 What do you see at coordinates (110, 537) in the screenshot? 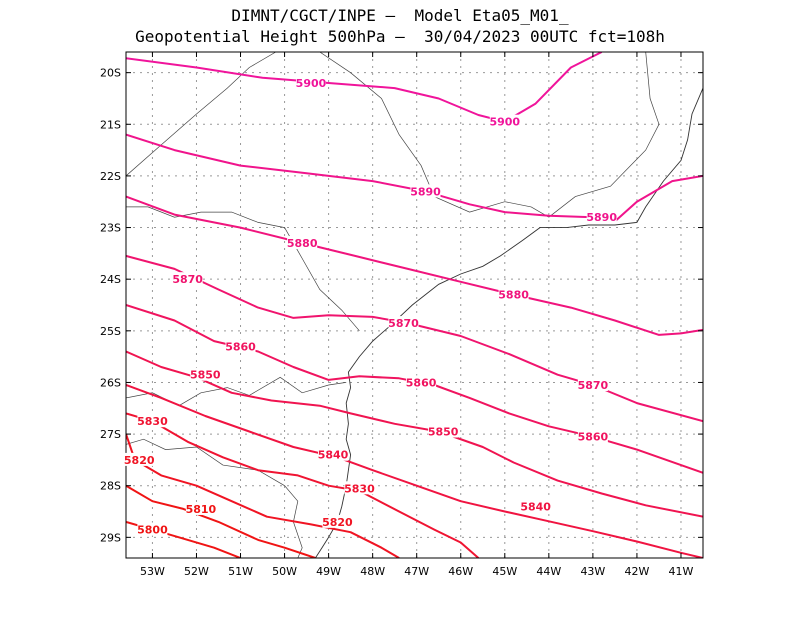
I see `y-tick-label: 29S` at bounding box center [110, 537].